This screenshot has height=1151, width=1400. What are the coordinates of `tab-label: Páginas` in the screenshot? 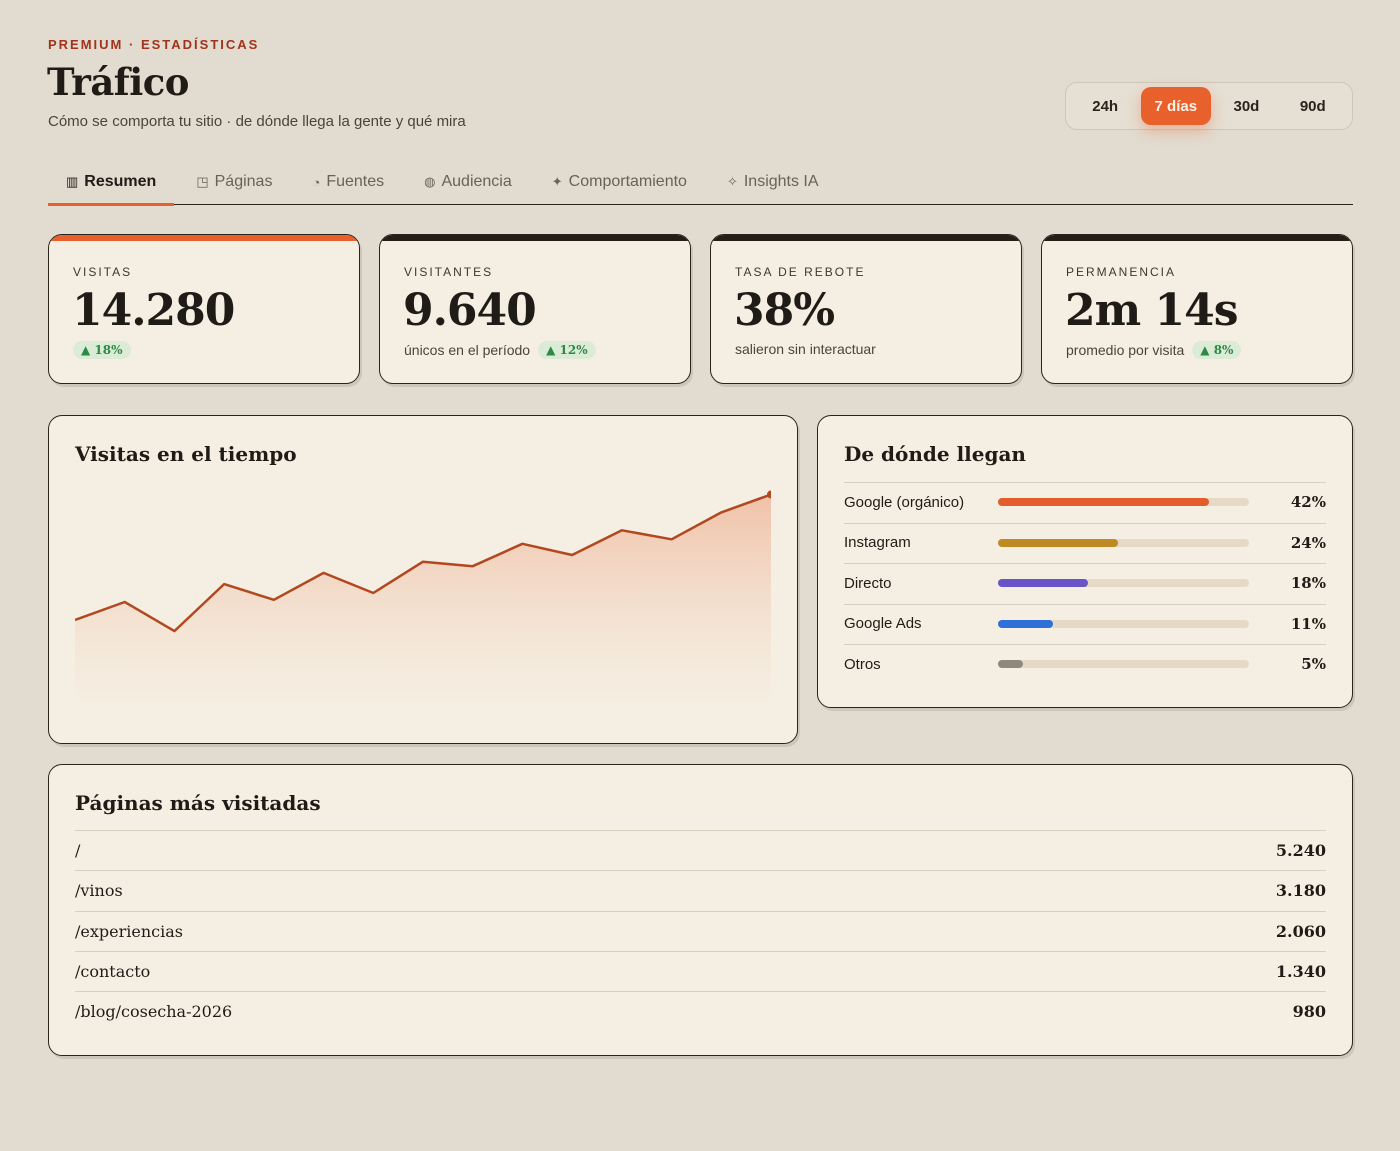 It's located at (243, 181).